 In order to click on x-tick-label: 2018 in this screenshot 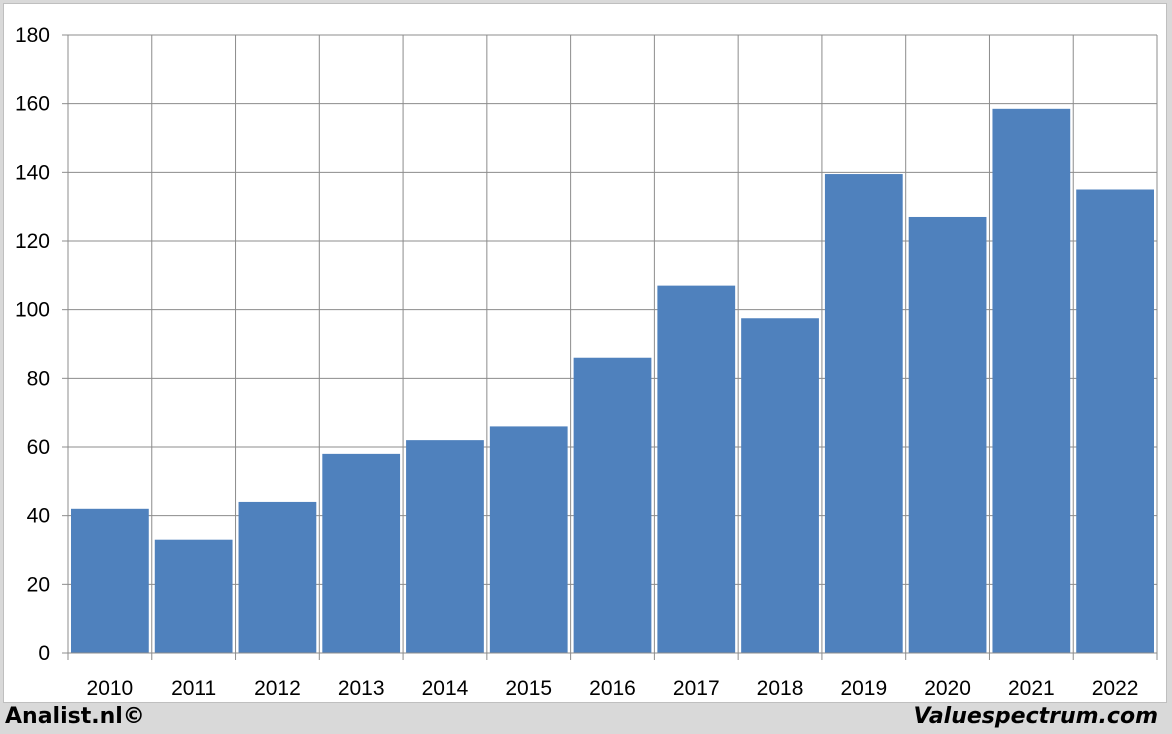, I will do `click(780, 688)`.